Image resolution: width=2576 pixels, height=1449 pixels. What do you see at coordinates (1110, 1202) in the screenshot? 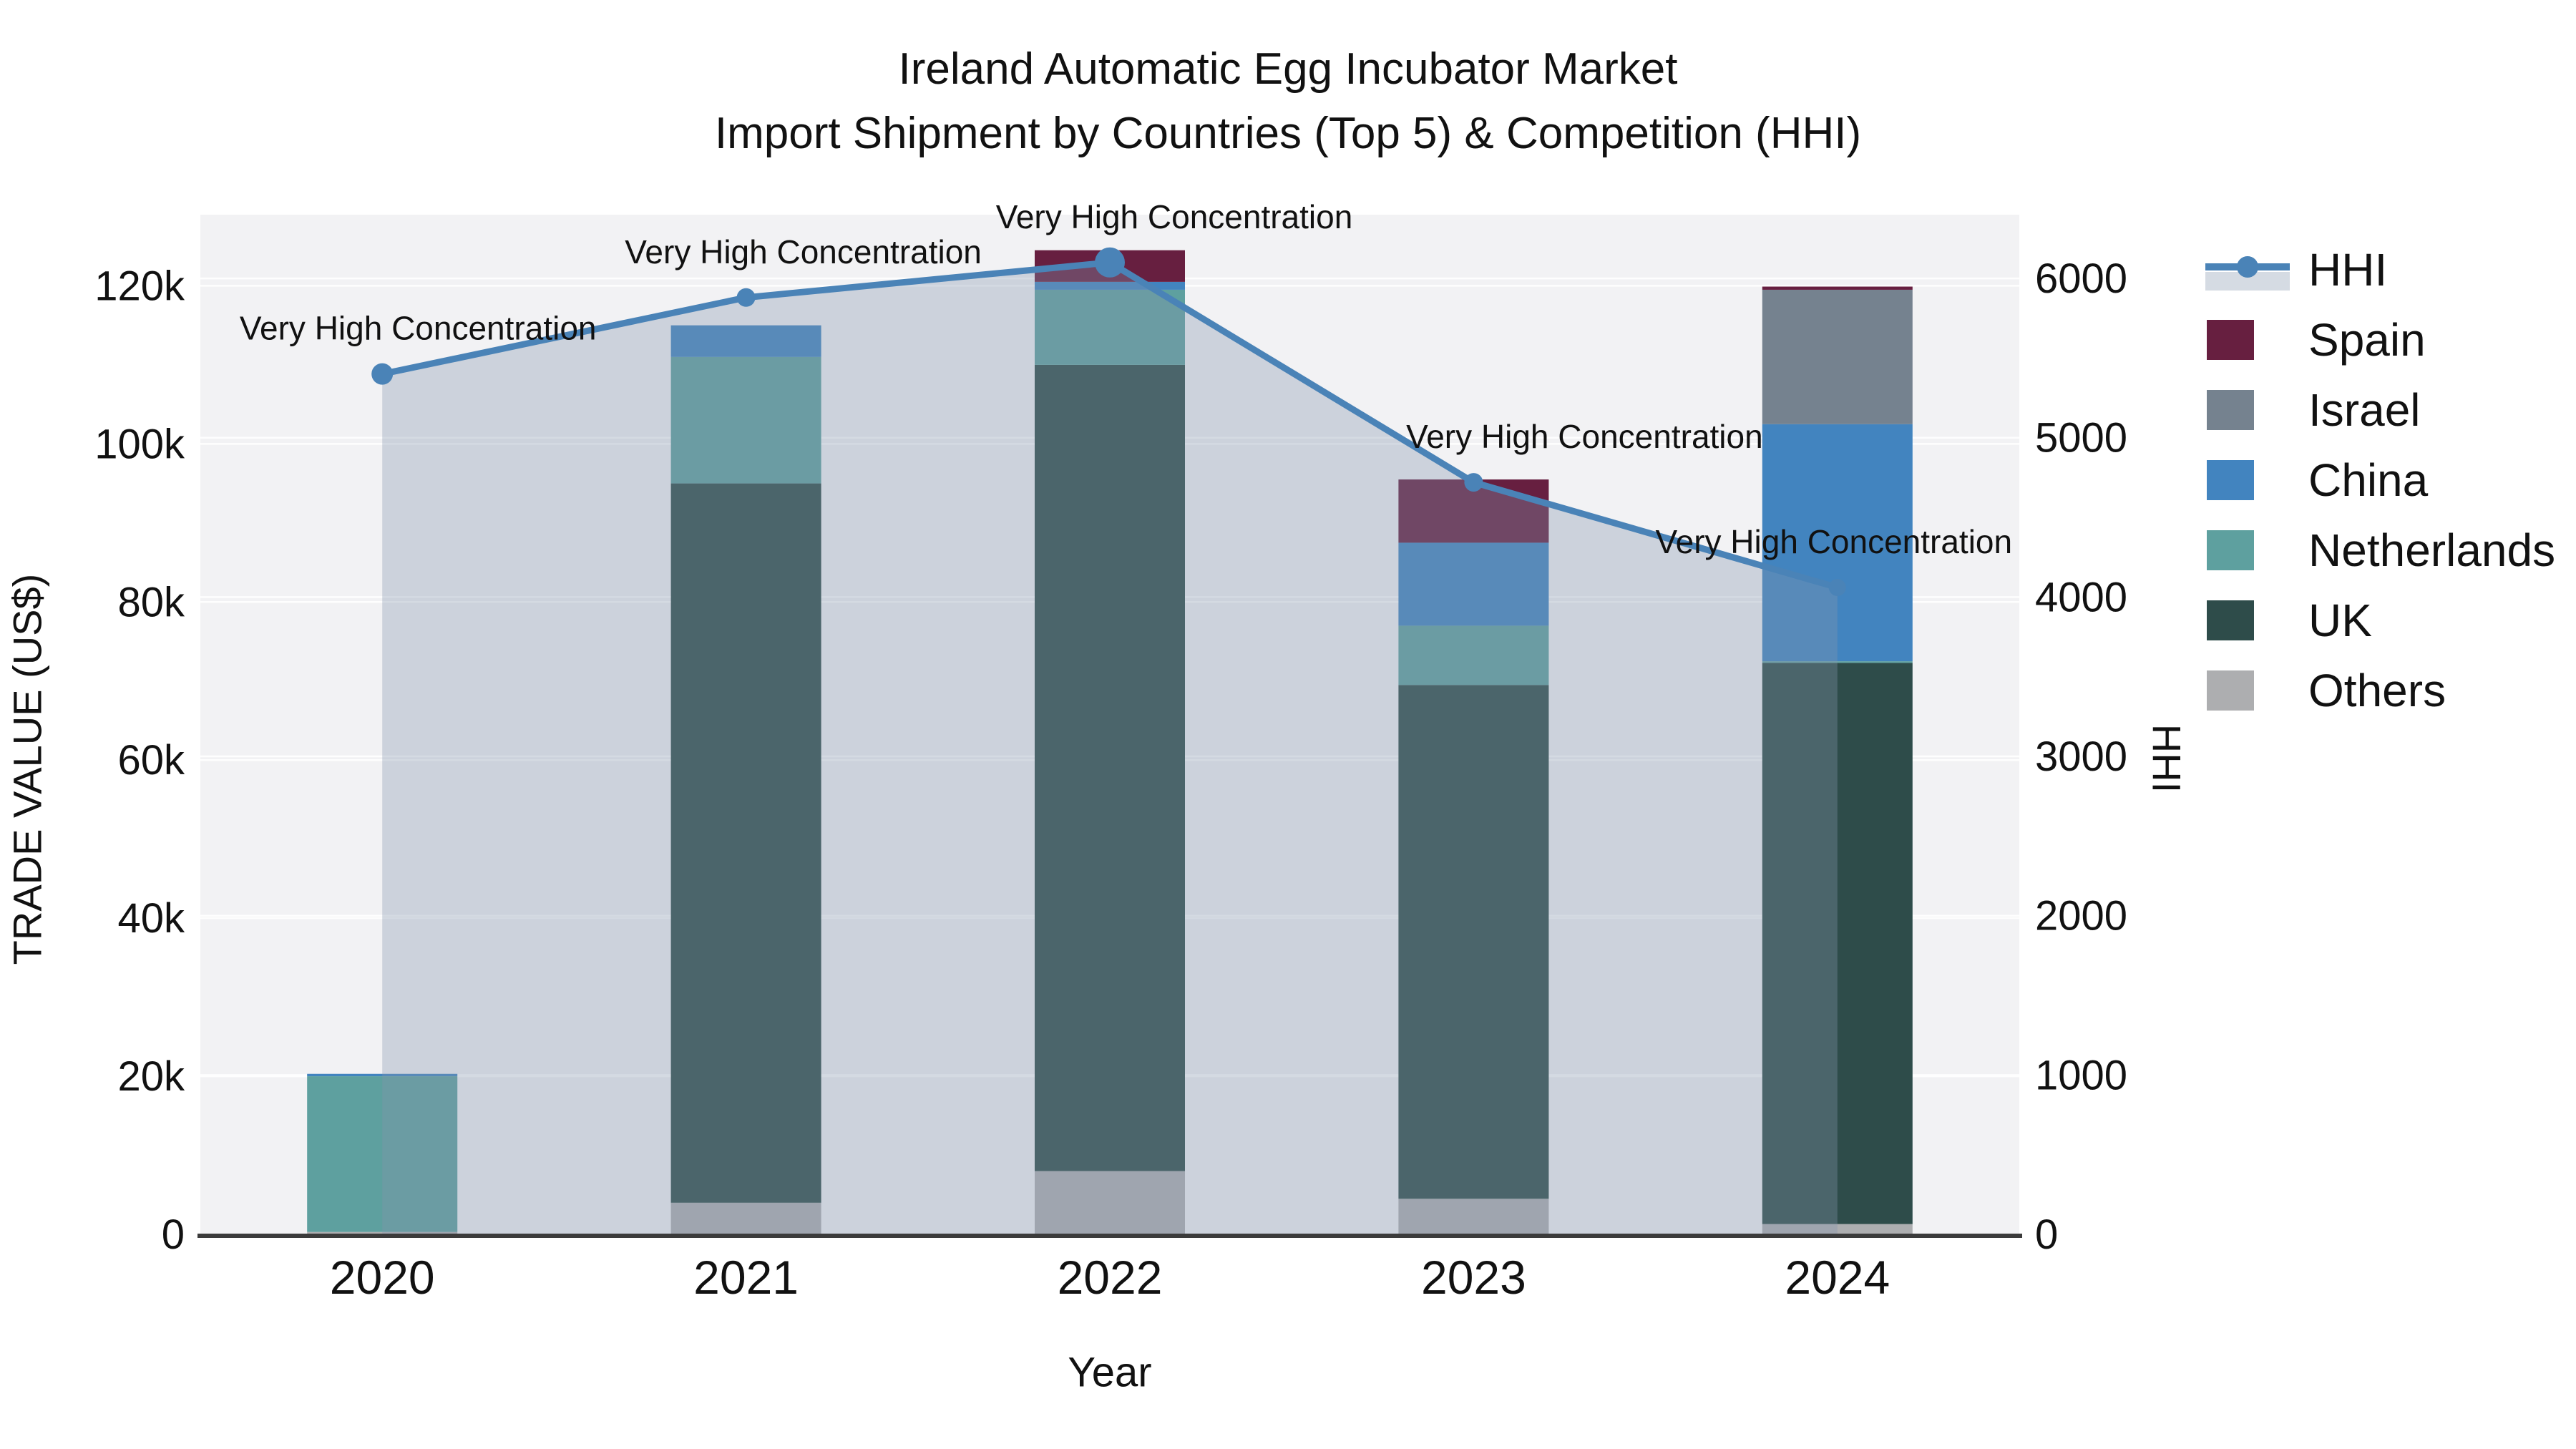
I see `bar-segment-others-2022` at bounding box center [1110, 1202].